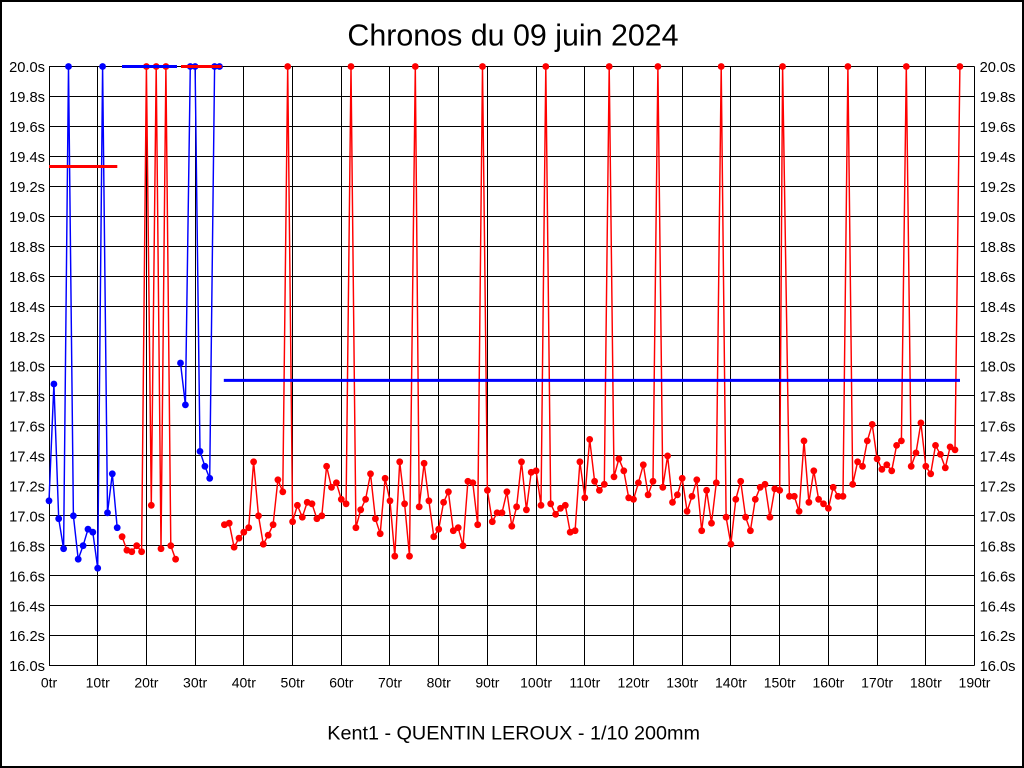  Describe the element at coordinates (780, 683) in the screenshot. I see `svg-text: 150tr` at that location.